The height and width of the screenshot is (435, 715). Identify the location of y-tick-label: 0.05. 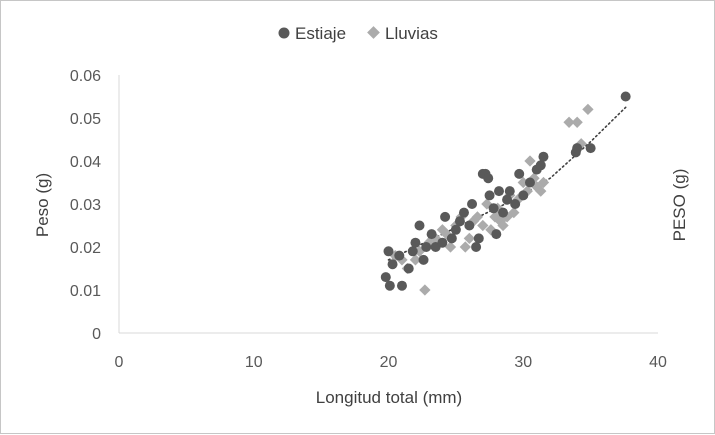
(85, 119).